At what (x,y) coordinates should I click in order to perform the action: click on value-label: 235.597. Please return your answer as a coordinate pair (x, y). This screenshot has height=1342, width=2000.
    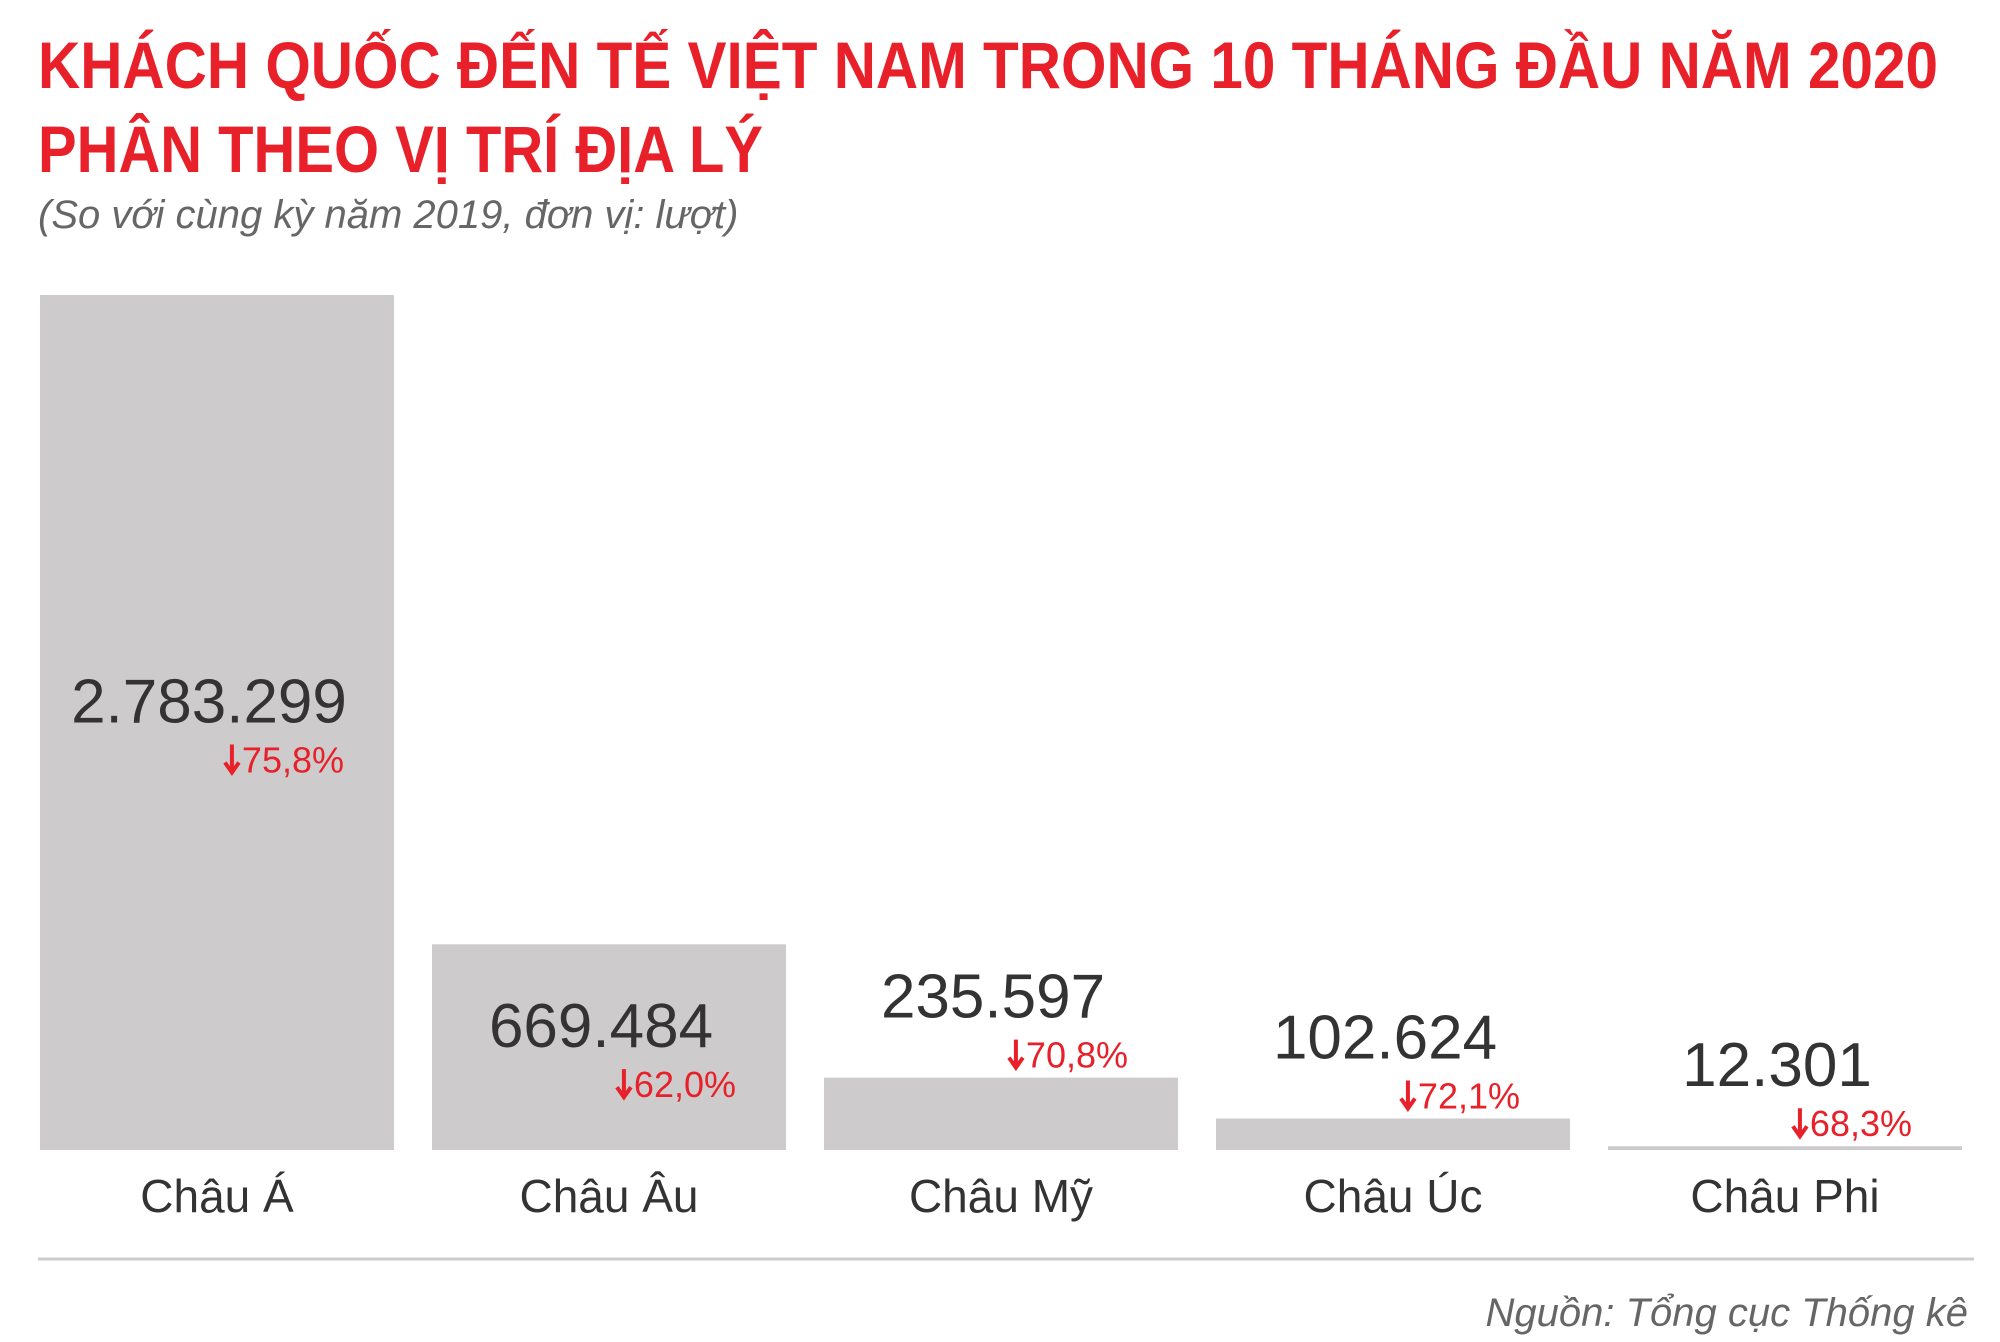
    Looking at the image, I should click on (993, 997).